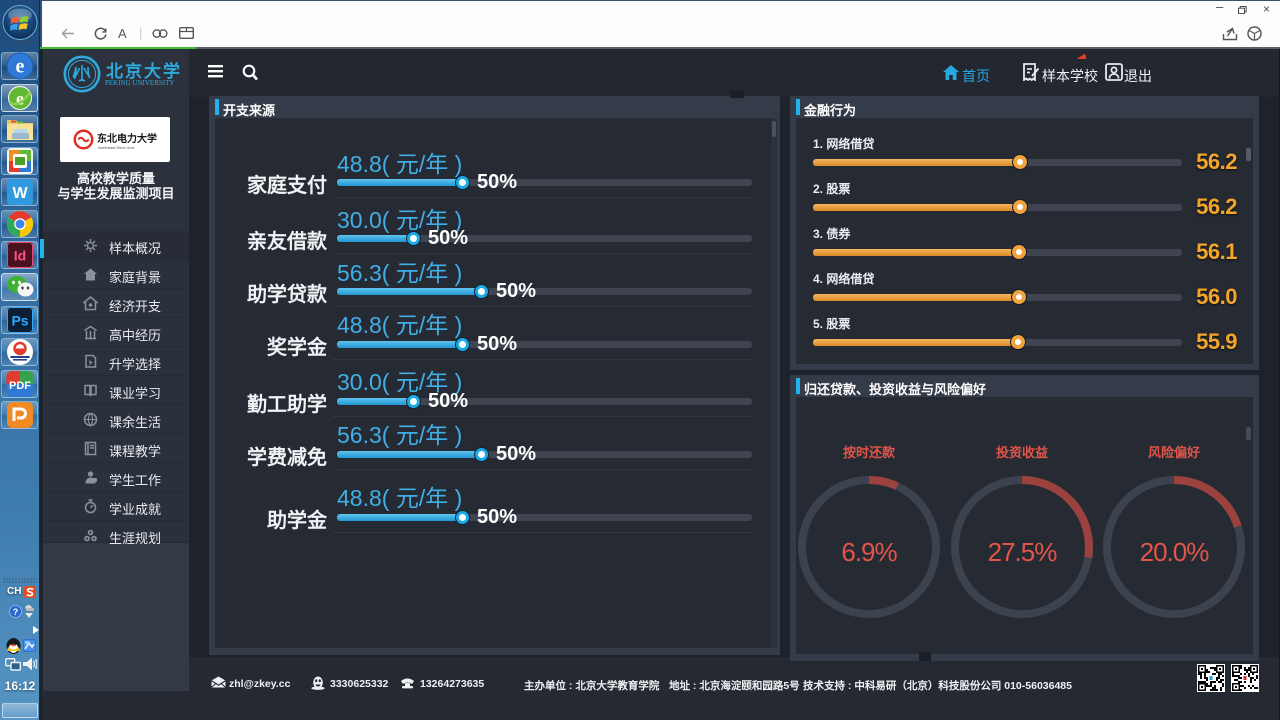 The width and height of the screenshot is (1280, 720). I want to click on svg-text: Ps, so click(19, 321).